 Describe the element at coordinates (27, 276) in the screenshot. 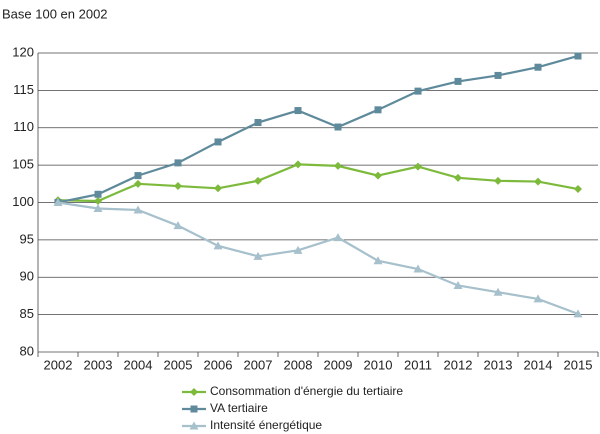

I see `y-tick-label: 90` at that location.